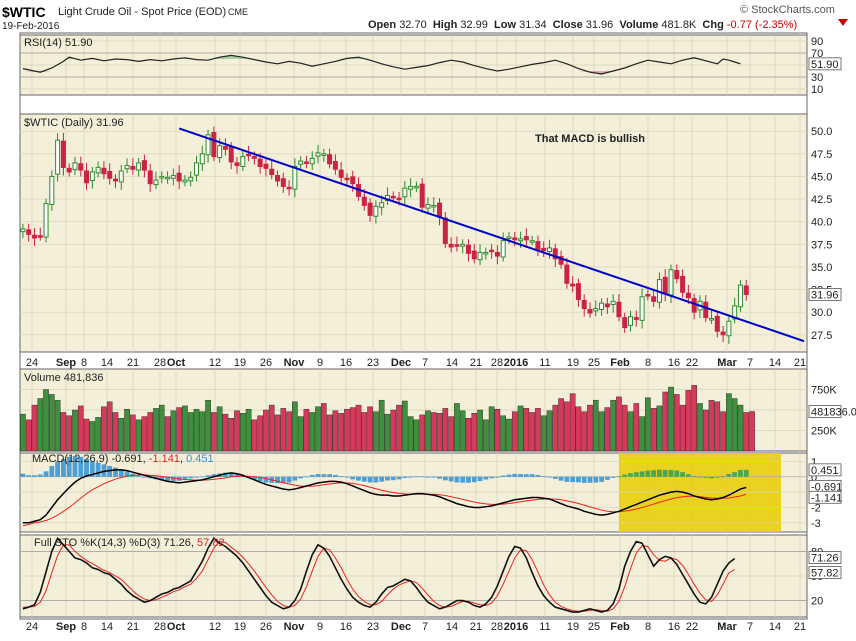  Describe the element at coordinates (824, 432) in the screenshot. I see `volume-tick-label: 250K` at that location.